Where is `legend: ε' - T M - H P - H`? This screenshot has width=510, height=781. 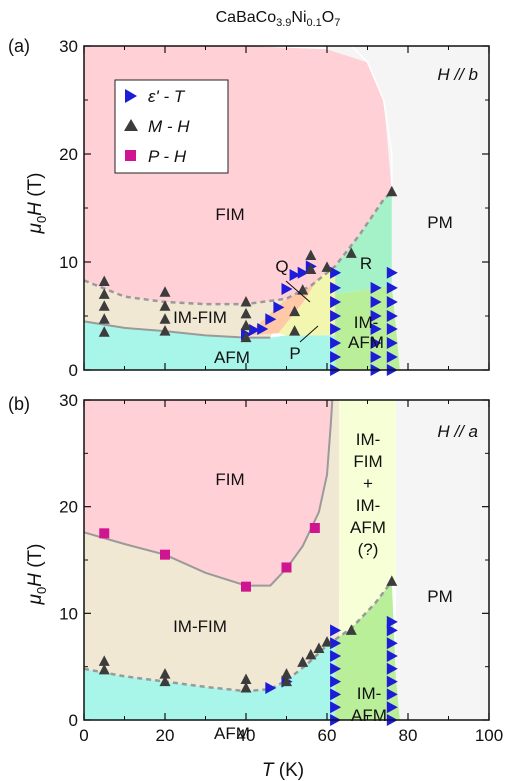 legend: ε' - T M - H P - H is located at coordinates (171, 126).